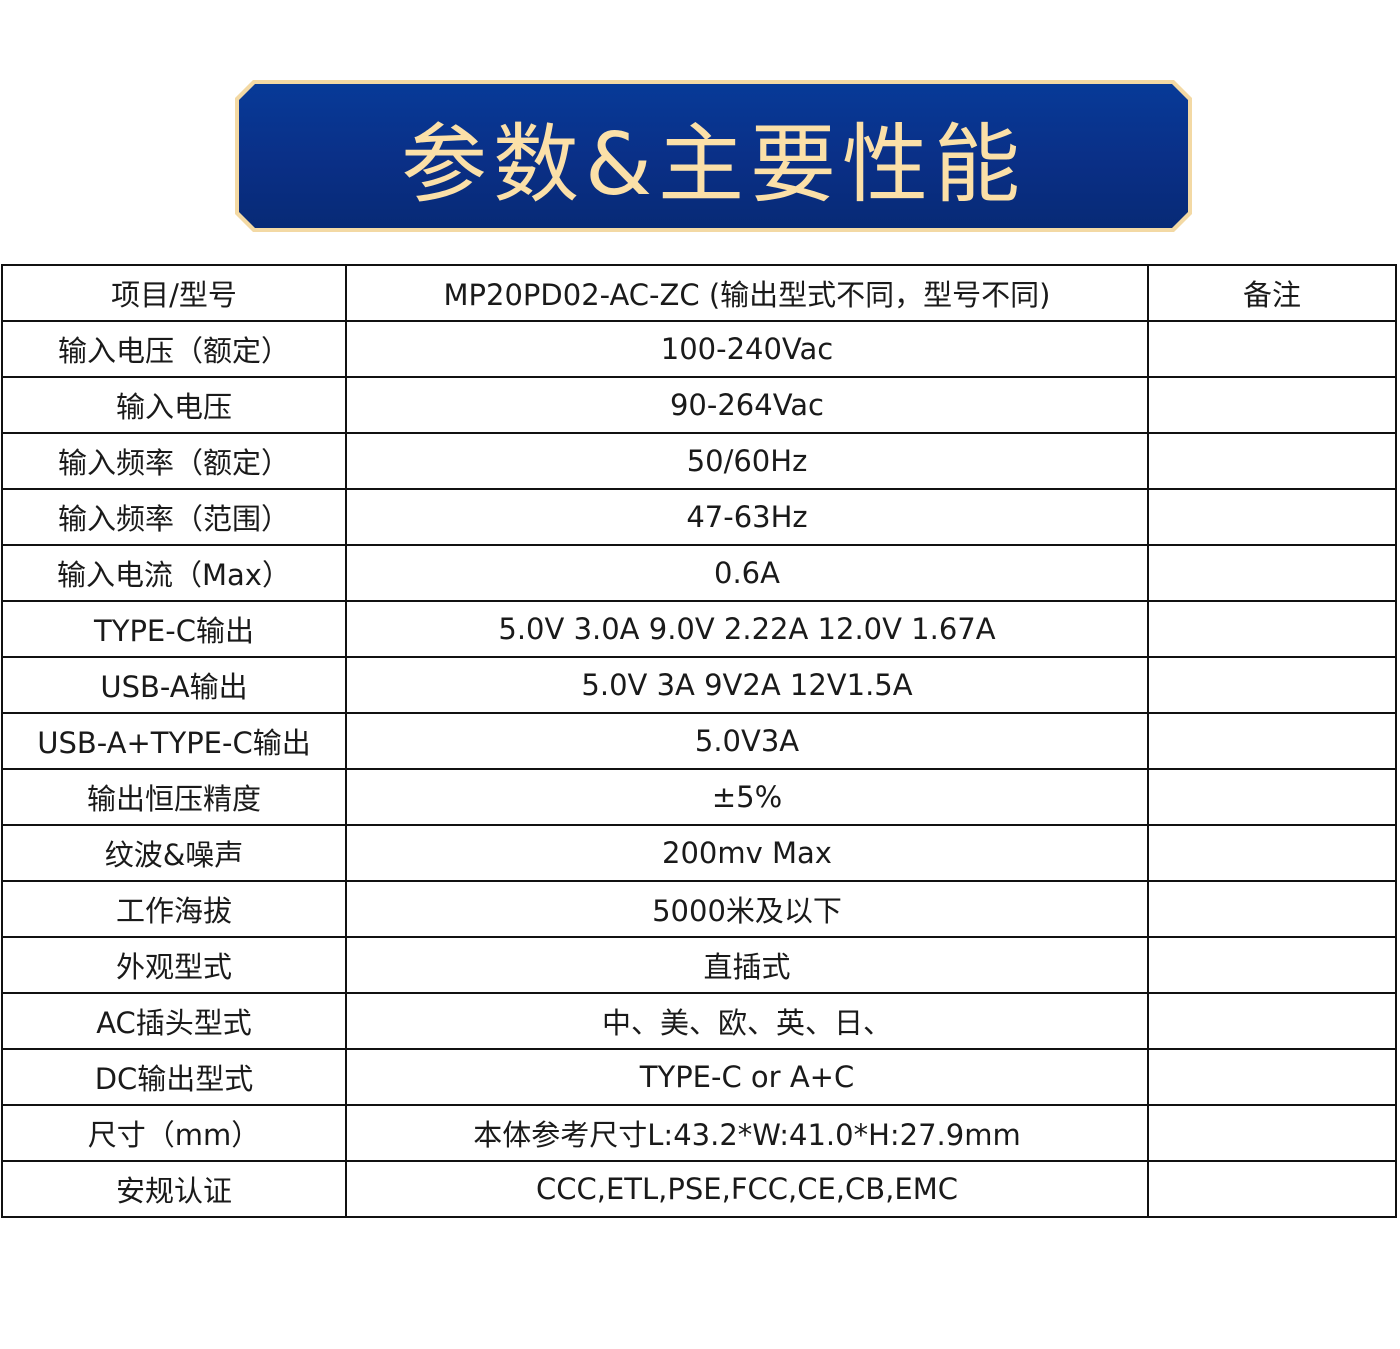 The height and width of the screenshot is (1349, 1400). I want to click on item-cell: 纹波&噪声, so click(174, 853).